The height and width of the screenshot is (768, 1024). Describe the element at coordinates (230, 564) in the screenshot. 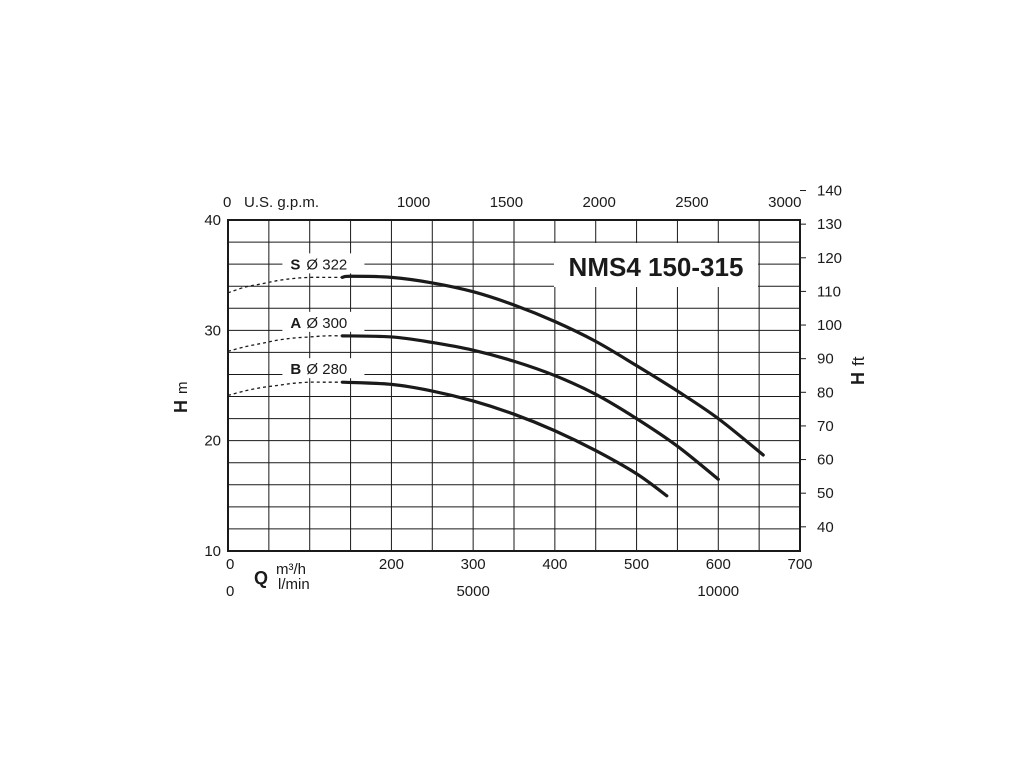

I see `x-tick-label: 0` at that location.